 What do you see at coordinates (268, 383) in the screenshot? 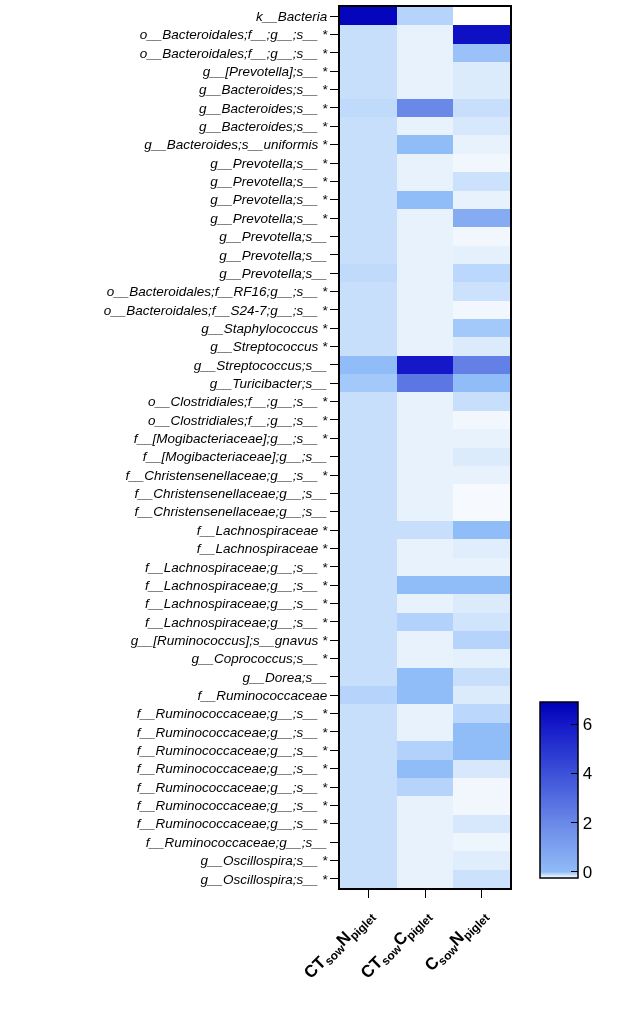
I see `y-tick-label: g__Turicibacter;s__` at bounding box center [268, 383].